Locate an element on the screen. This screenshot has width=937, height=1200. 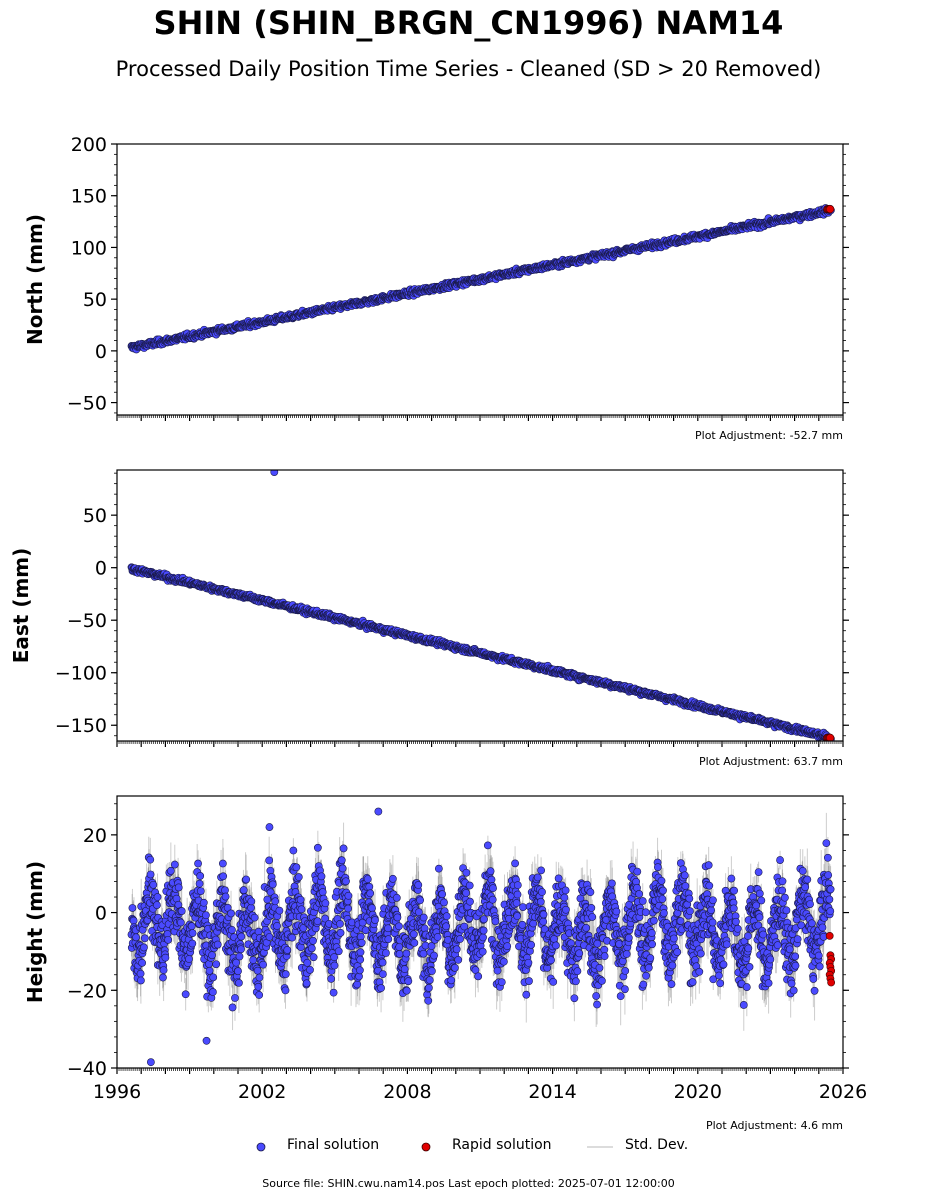
north-data is located at coordinates (481, 279).